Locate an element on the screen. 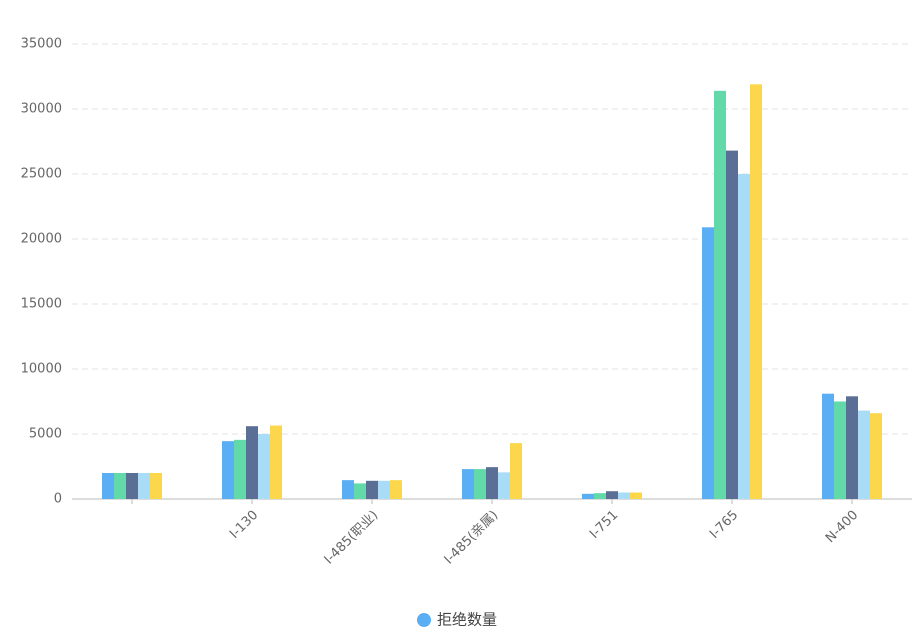  y-tick-label: 25000 is located at coordinates (41, 174).